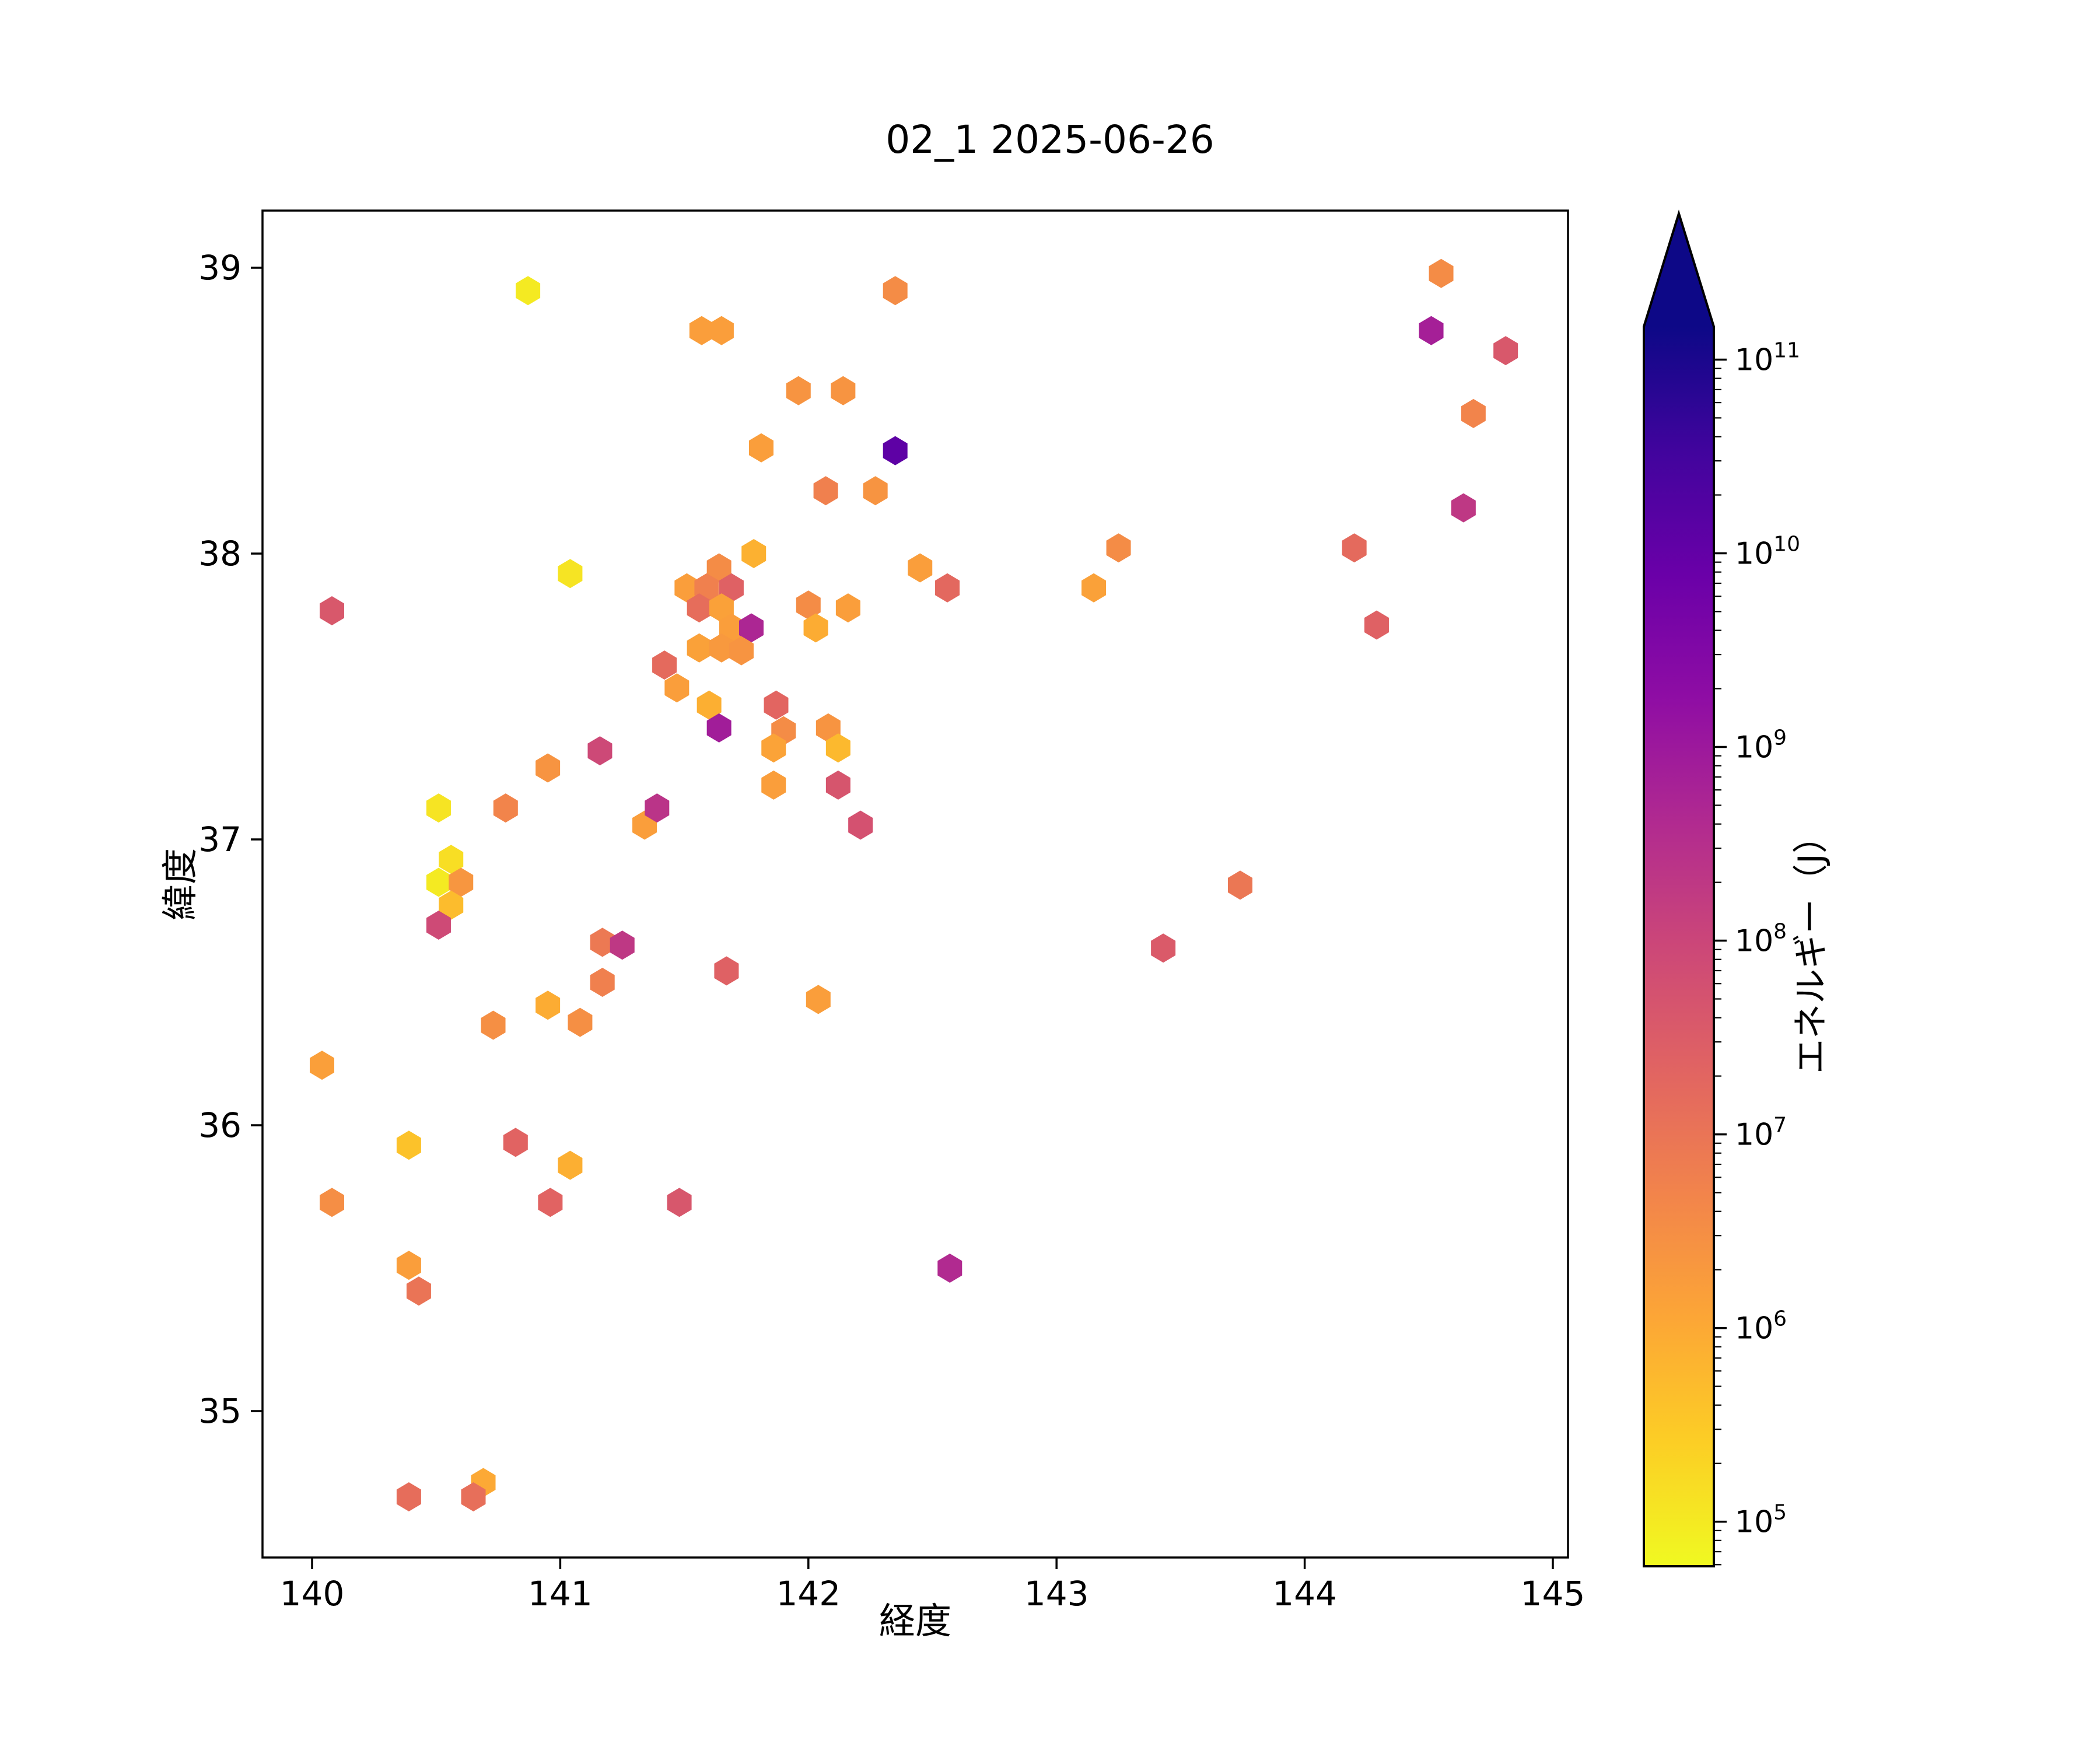 The image size is (2100, 1750). What do you see at coordinates (312, 1594) in the screenshot?
I see `x-tick-label: 140` at bounding box center [312, 1594].